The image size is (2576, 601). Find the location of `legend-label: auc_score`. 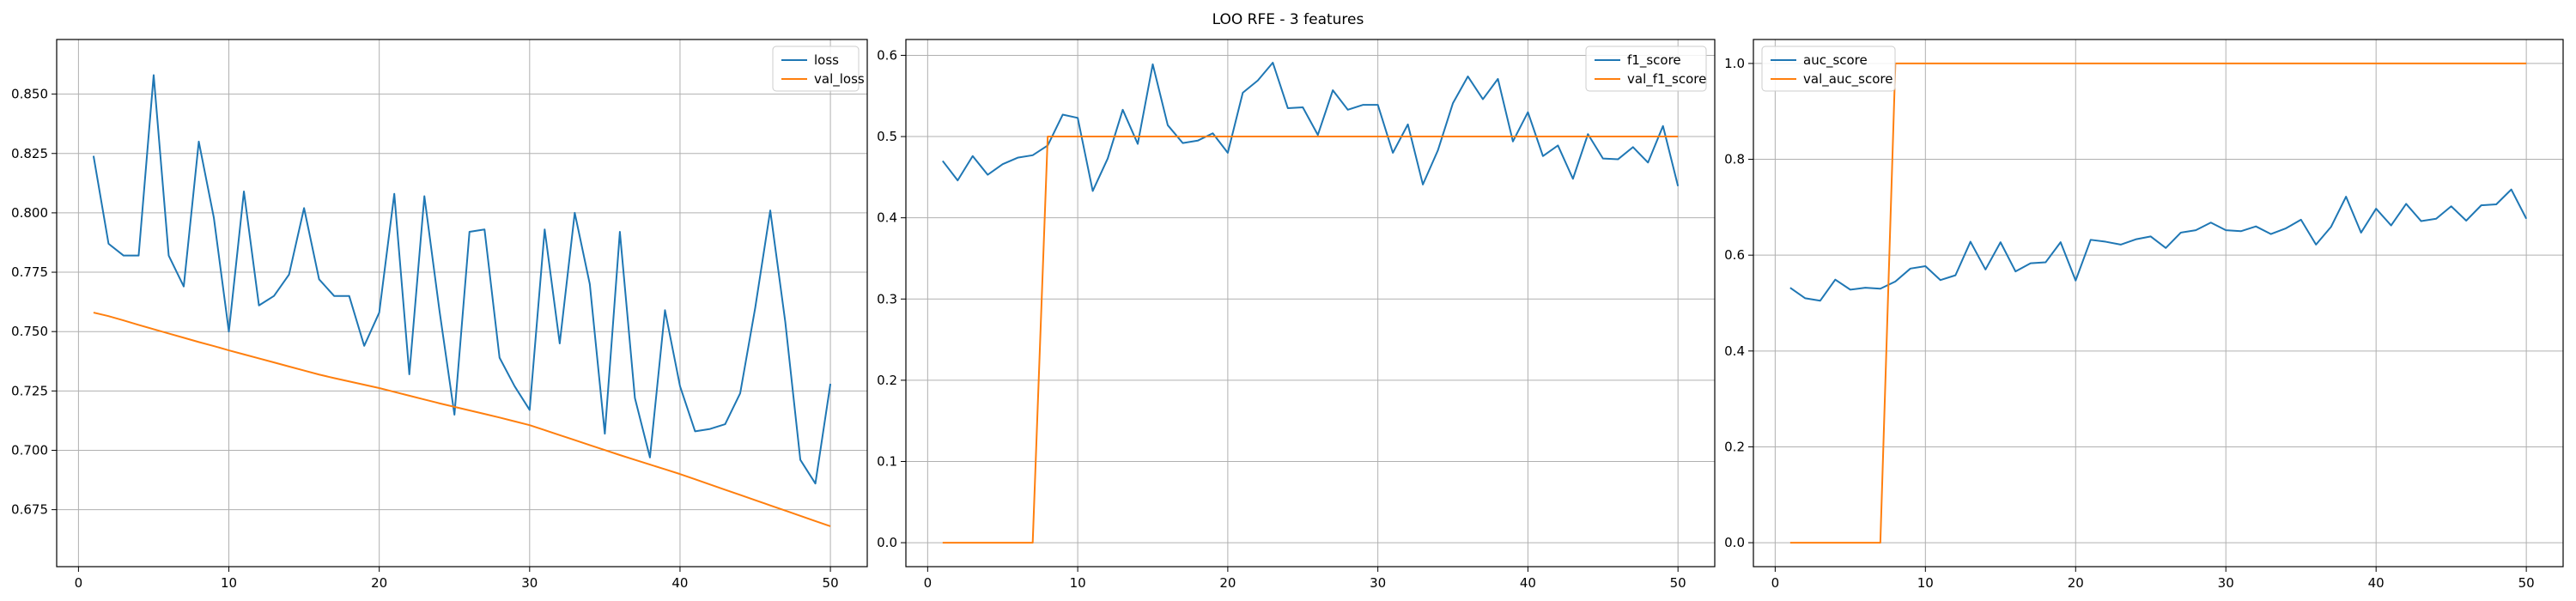

legend-label: auc_score is located at coordinates (1836, 61).